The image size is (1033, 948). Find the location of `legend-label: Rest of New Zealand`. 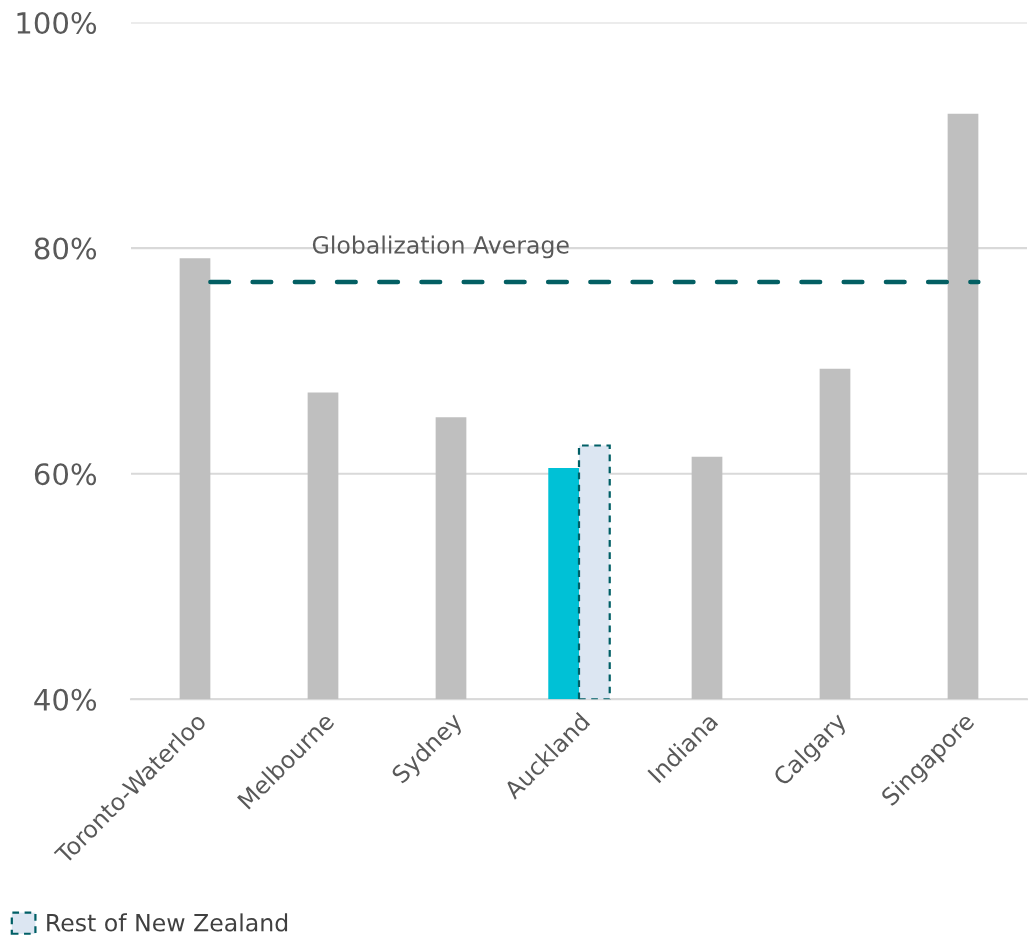

legend-label: Rest of New Zealand is located at coordinates (167, 922).